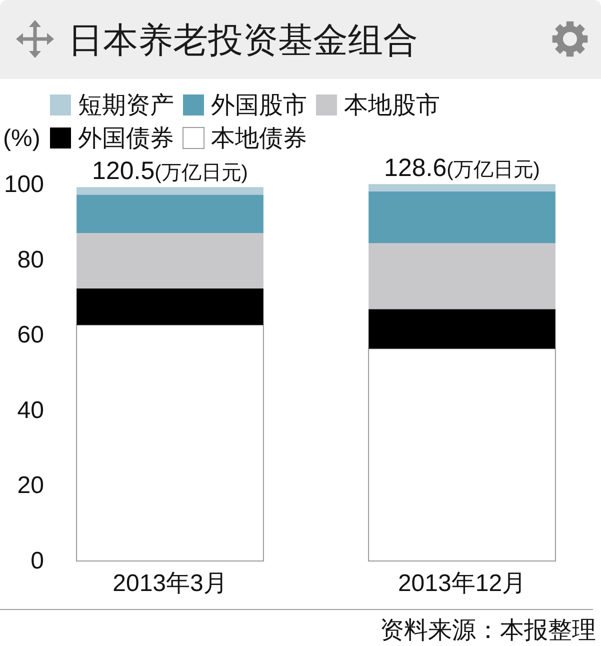 Image resolution: width=601 pixels, height=646 pixels. I want to click on x-tick-label: 2013年12月, so click(462, 583).